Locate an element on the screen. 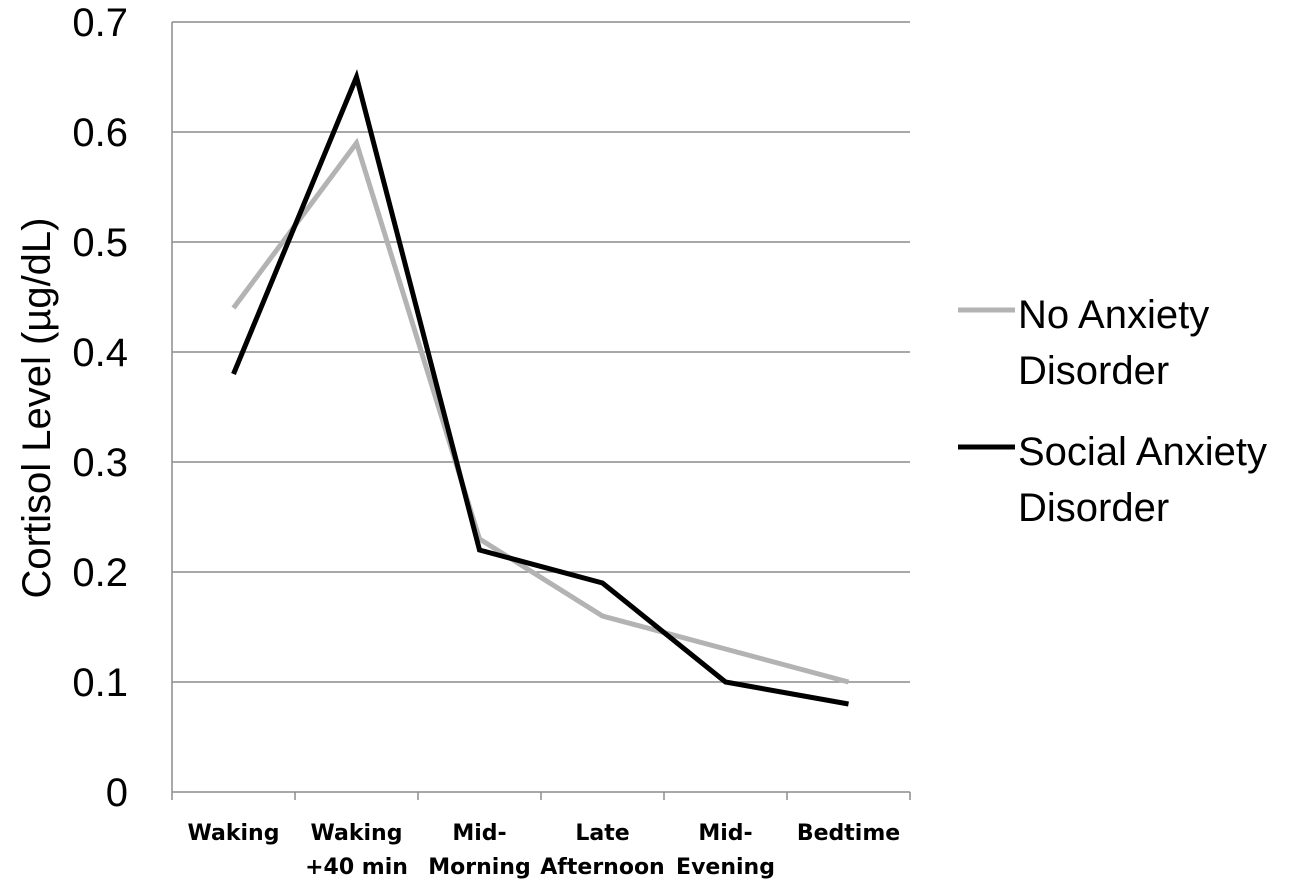 The width and height of the screenshot is (1307, 882). legend: No Anxiety Disorder Social Anxiety Disorder is located at coordinates (1112, 411).